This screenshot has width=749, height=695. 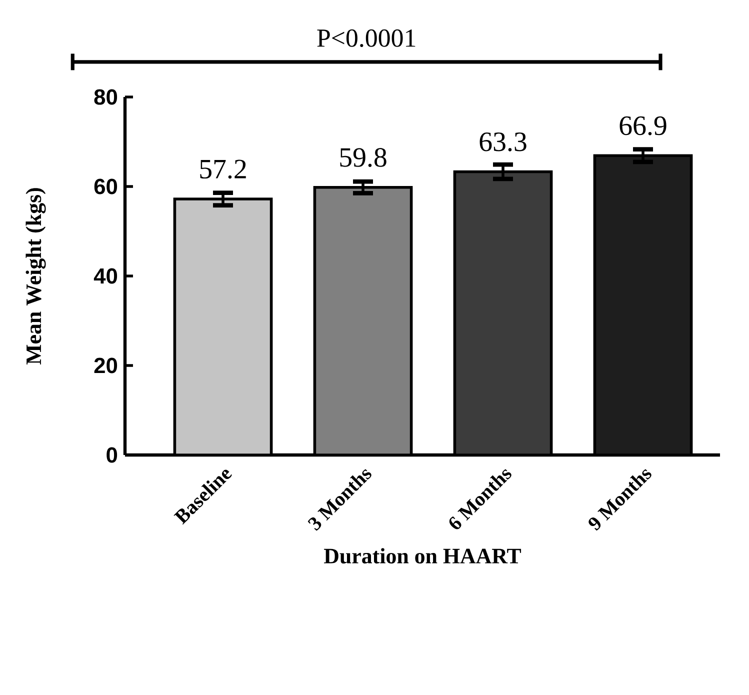 I want to click on y-axis-title: Mean Weight (kgs), so click(x=36, y=276).